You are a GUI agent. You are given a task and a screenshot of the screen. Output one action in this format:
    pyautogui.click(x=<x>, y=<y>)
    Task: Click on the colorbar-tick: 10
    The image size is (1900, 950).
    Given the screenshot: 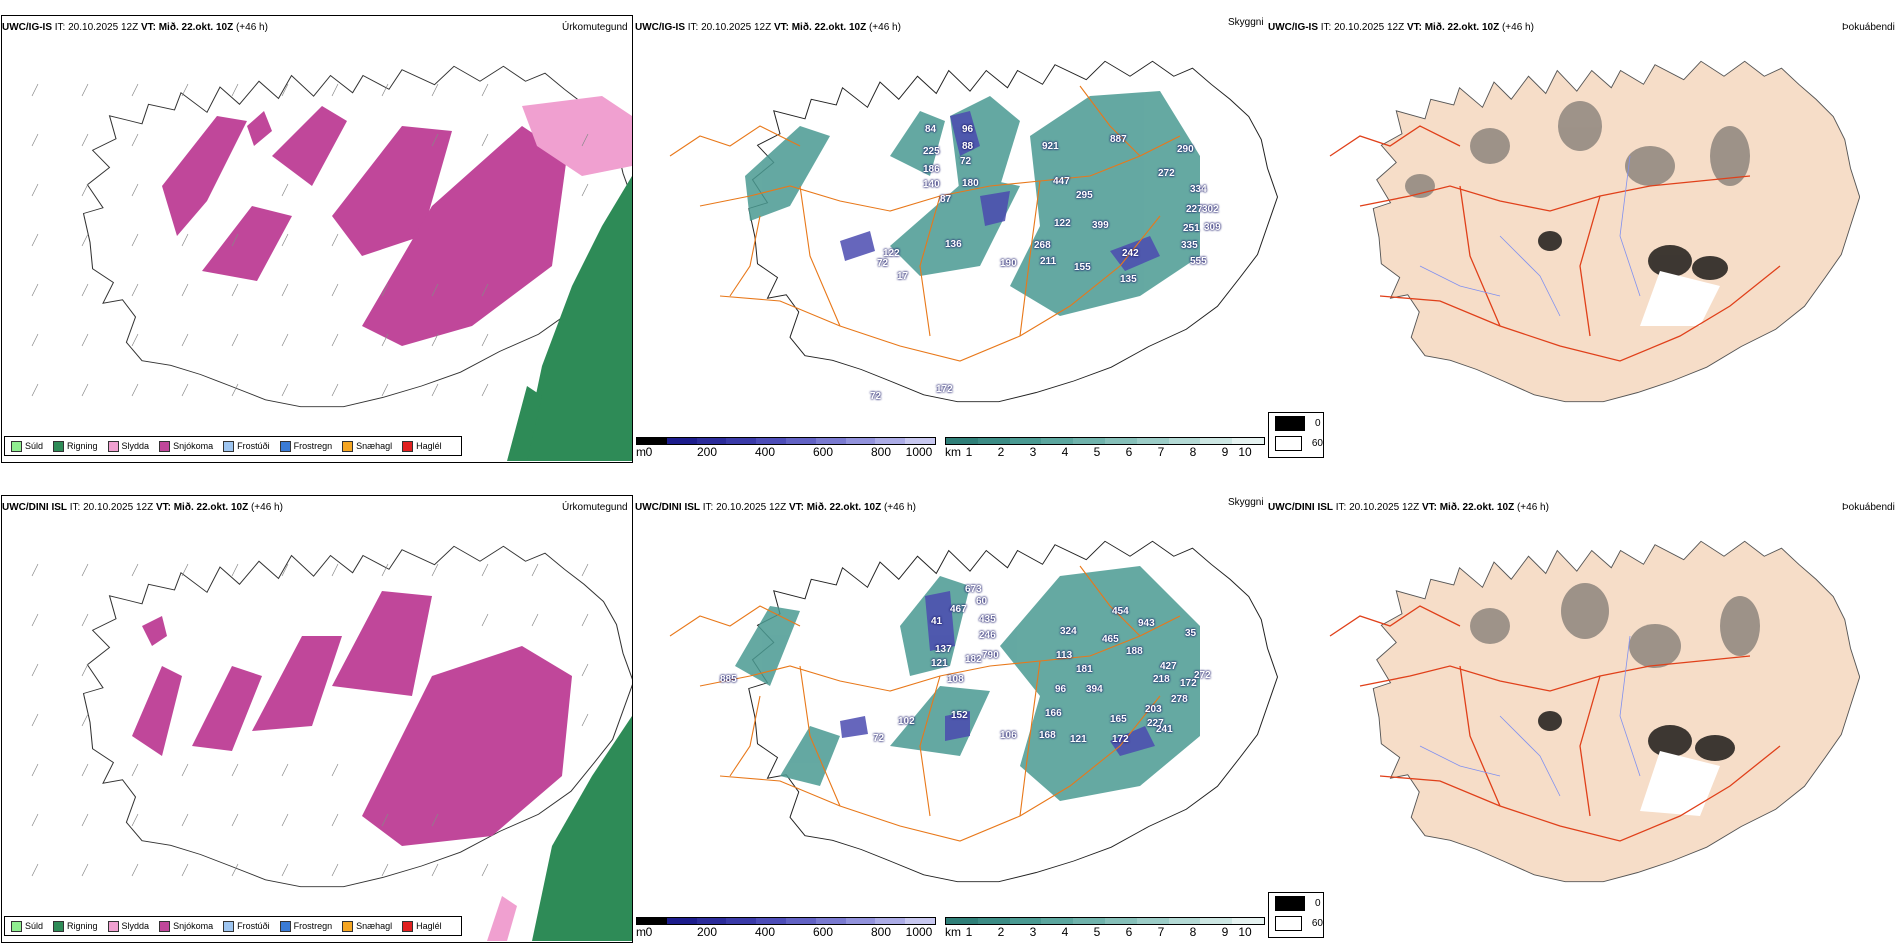 What is the action you would take?
    pyautogui.click(x=1245, y=932)
    